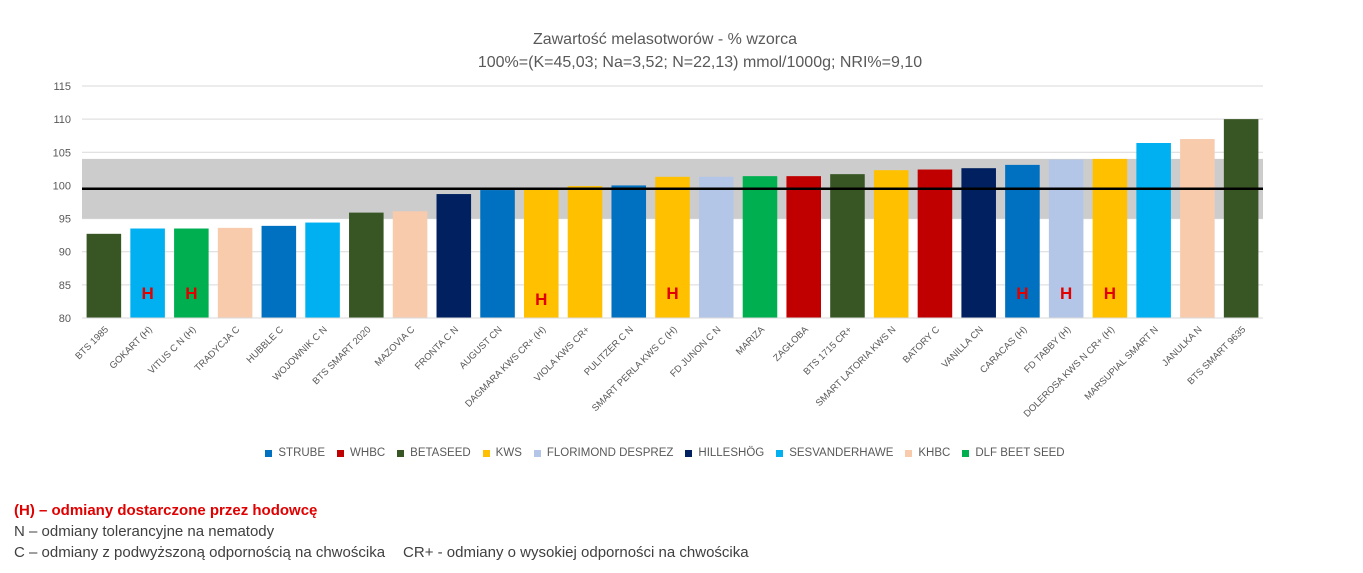 The height and width of the screenshot is (573, 1363). What do you see at coordinates (934, 453) in the screenshot?
I see `legend-label: KHBC` at bounding box center [934, 453].